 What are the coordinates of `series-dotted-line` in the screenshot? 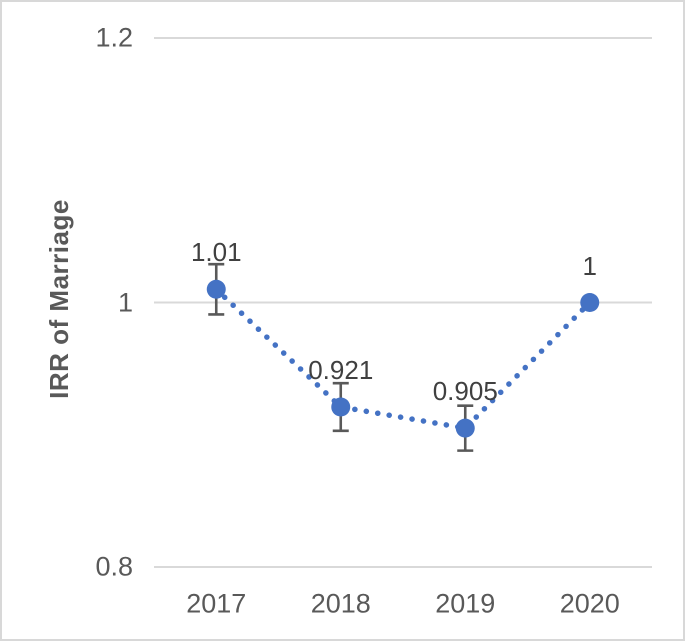 It's located at (403, 359).